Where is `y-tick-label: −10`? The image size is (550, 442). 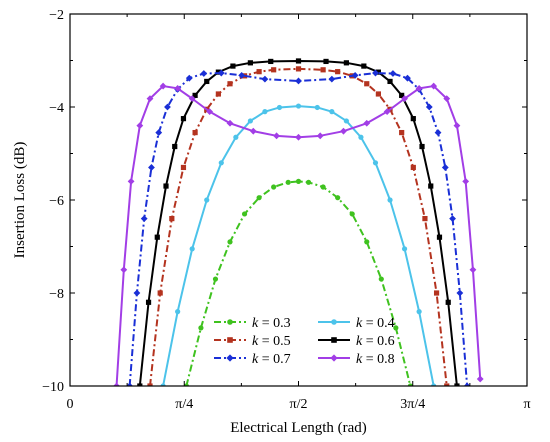 y-tick-label: −10 is located at coordinates (53, 387).